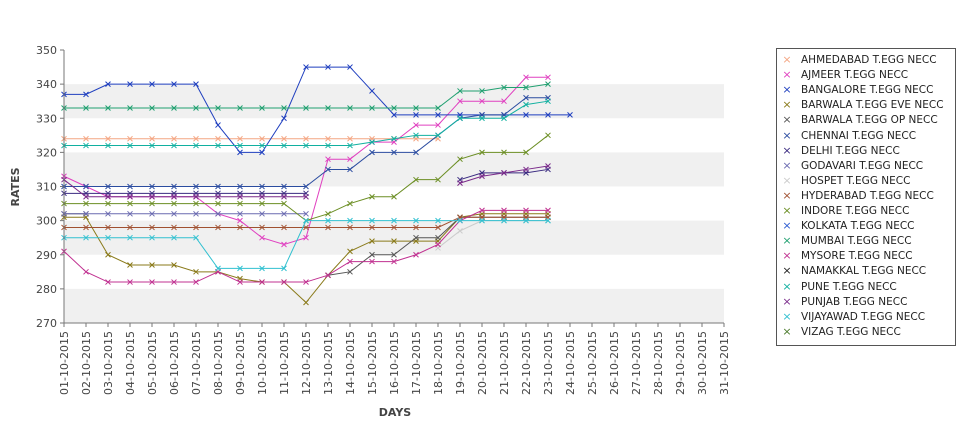 The height and width of the screenshot is (429, 975). Describe the element at coordinates (328, 363) in the screenshot. I see `x-tick-label: 13-10-2015` at that location.